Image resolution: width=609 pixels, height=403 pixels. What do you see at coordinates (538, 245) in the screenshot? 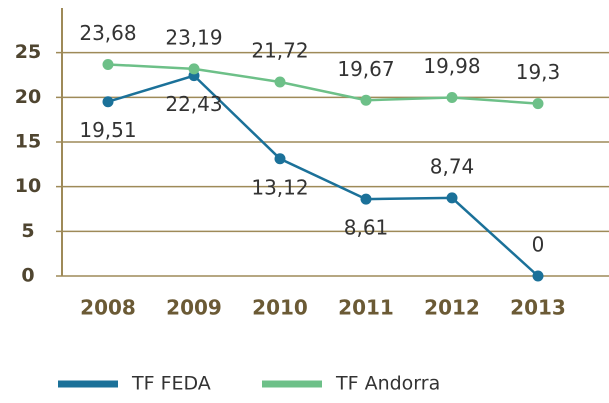
I see `data-label: 0` at bounding box center [538, 245].